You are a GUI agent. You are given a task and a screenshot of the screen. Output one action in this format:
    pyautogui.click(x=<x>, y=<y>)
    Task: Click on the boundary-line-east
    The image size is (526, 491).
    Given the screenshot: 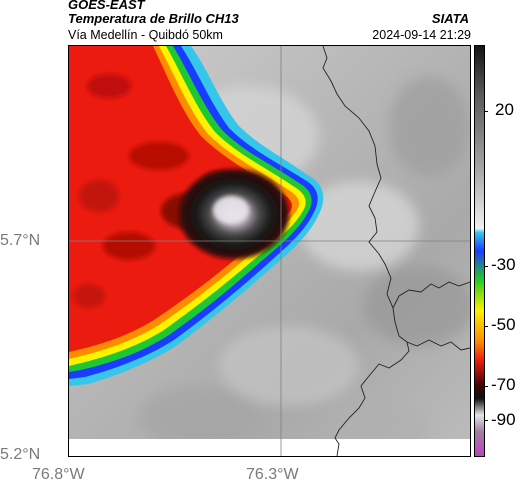 What is the action you would take?
    pyautogui.click(x=438, y=345)
    